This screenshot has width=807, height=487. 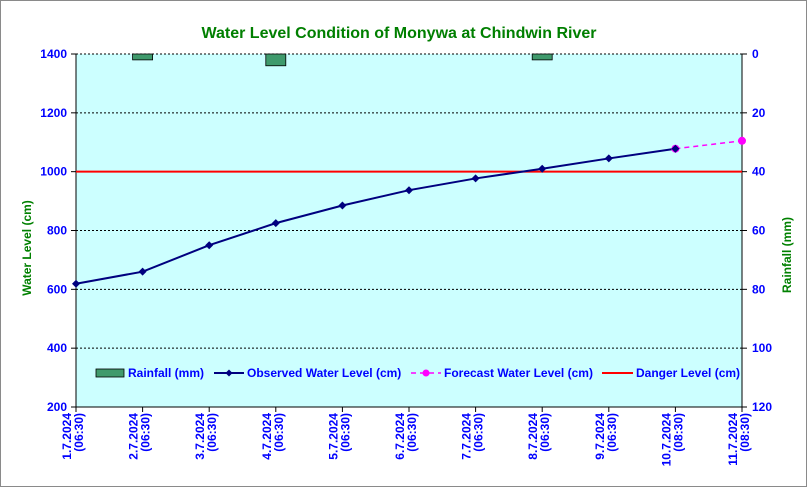 I want to click on y2-tick-label: 100, so click(x=762, y=348).